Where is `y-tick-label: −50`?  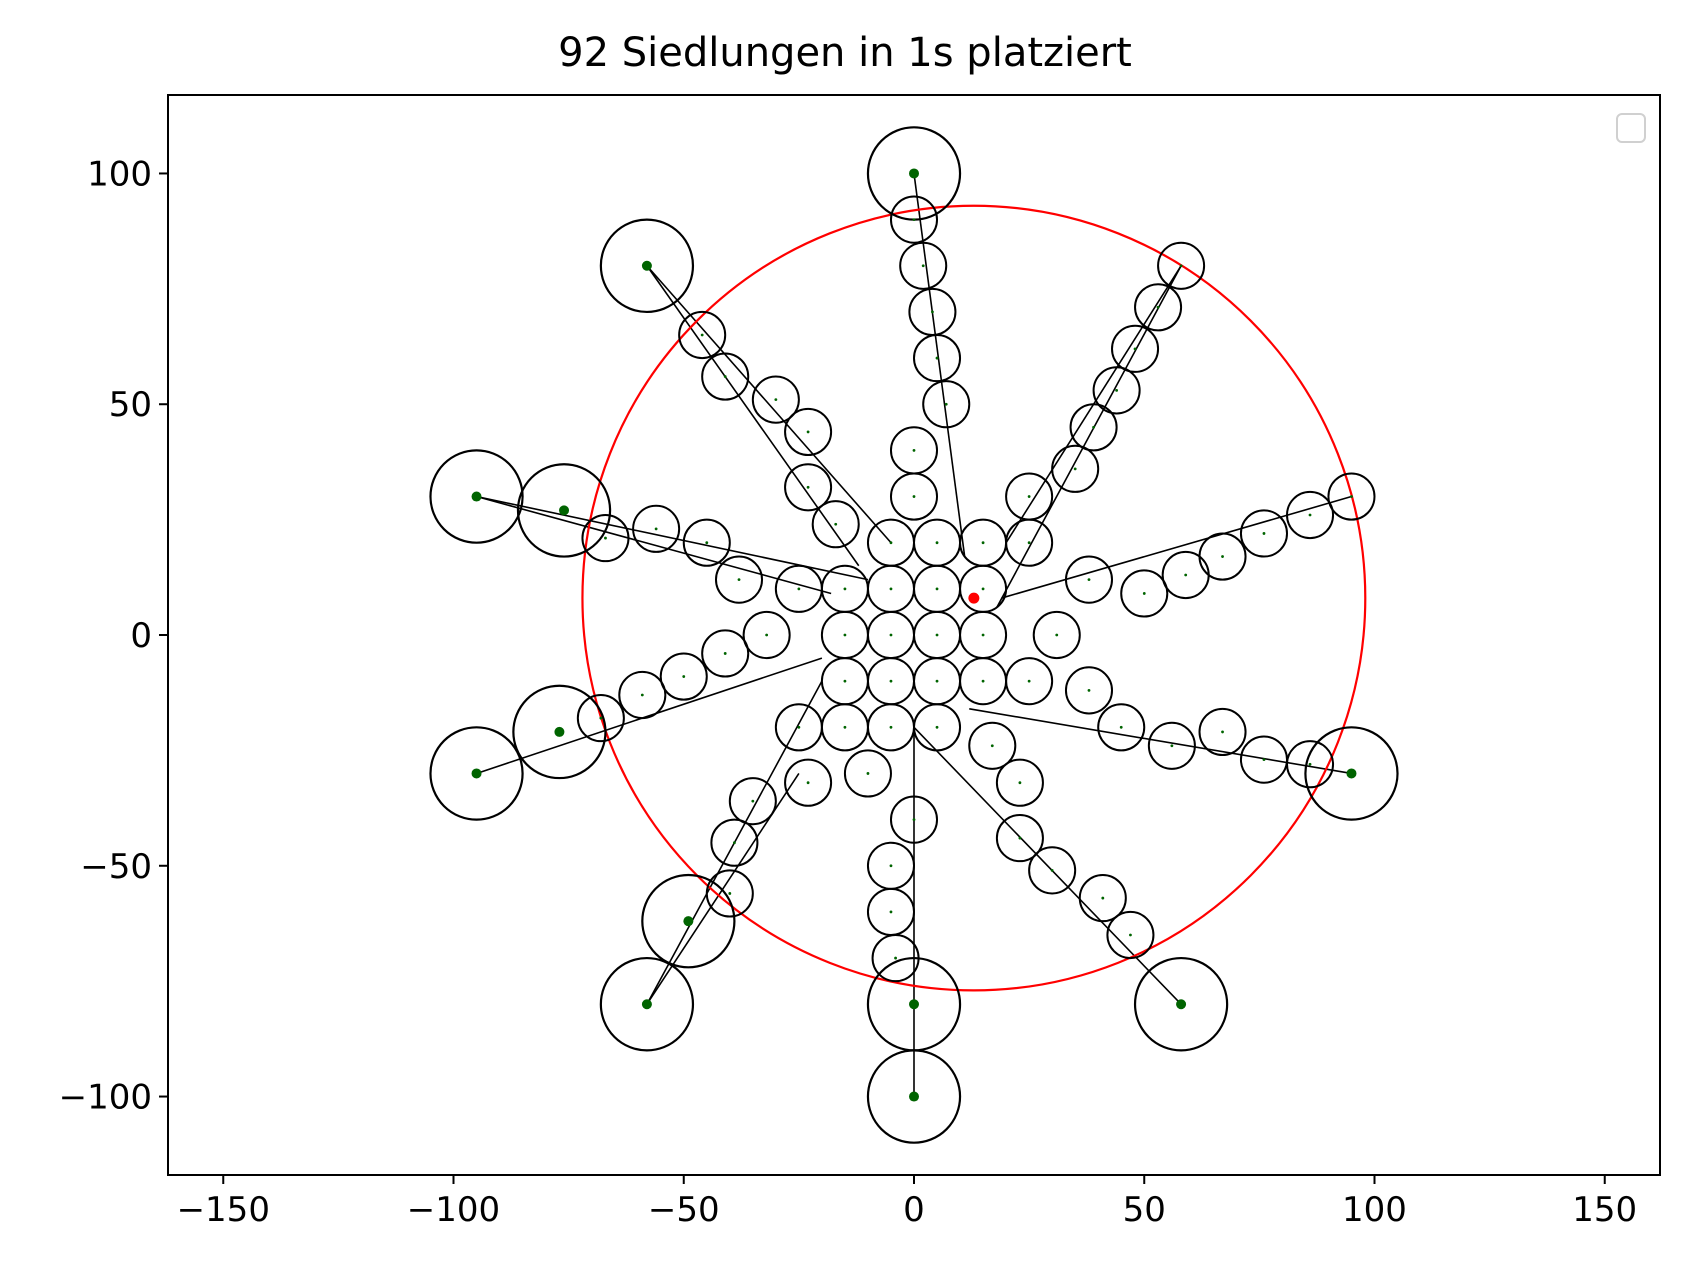
y-tick-label: −50 is located at coordinates (116, 867).